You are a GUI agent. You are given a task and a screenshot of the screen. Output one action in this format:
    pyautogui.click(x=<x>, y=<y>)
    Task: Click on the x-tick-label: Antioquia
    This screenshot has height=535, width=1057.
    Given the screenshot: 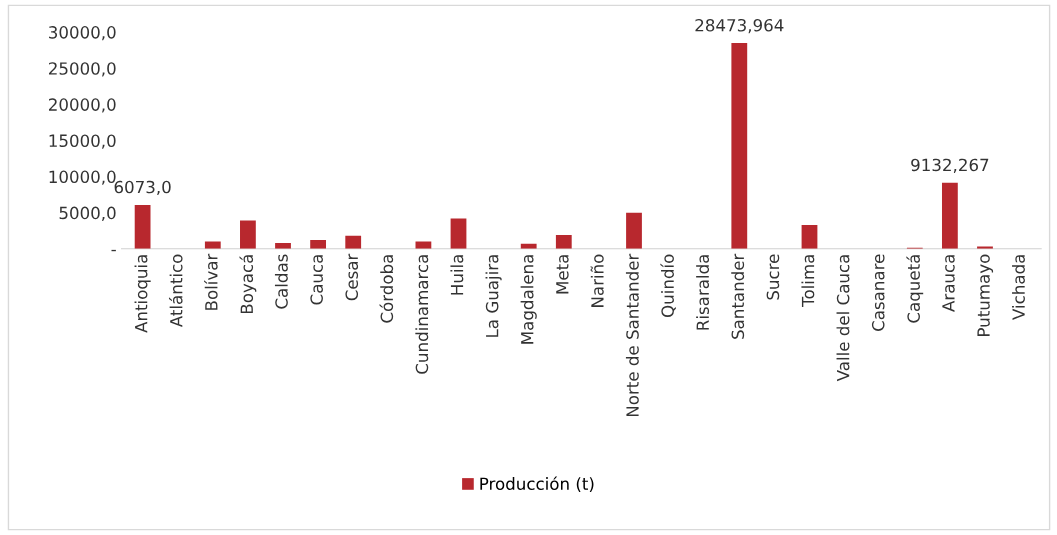 What is the action you would take?
    pyautogui.click(x=142, y=294)
    